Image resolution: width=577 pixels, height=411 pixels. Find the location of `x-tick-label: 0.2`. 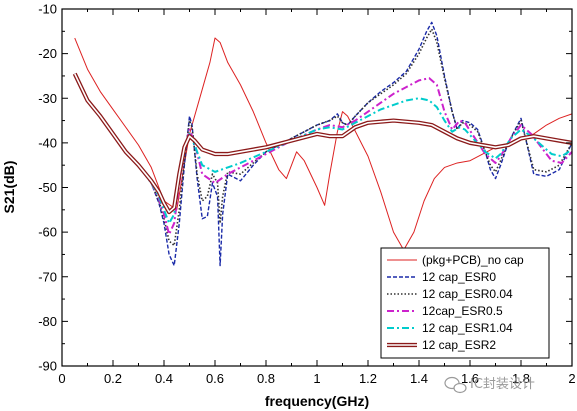

x-tick-label: 0.2 is located at coordinates (113, 378).